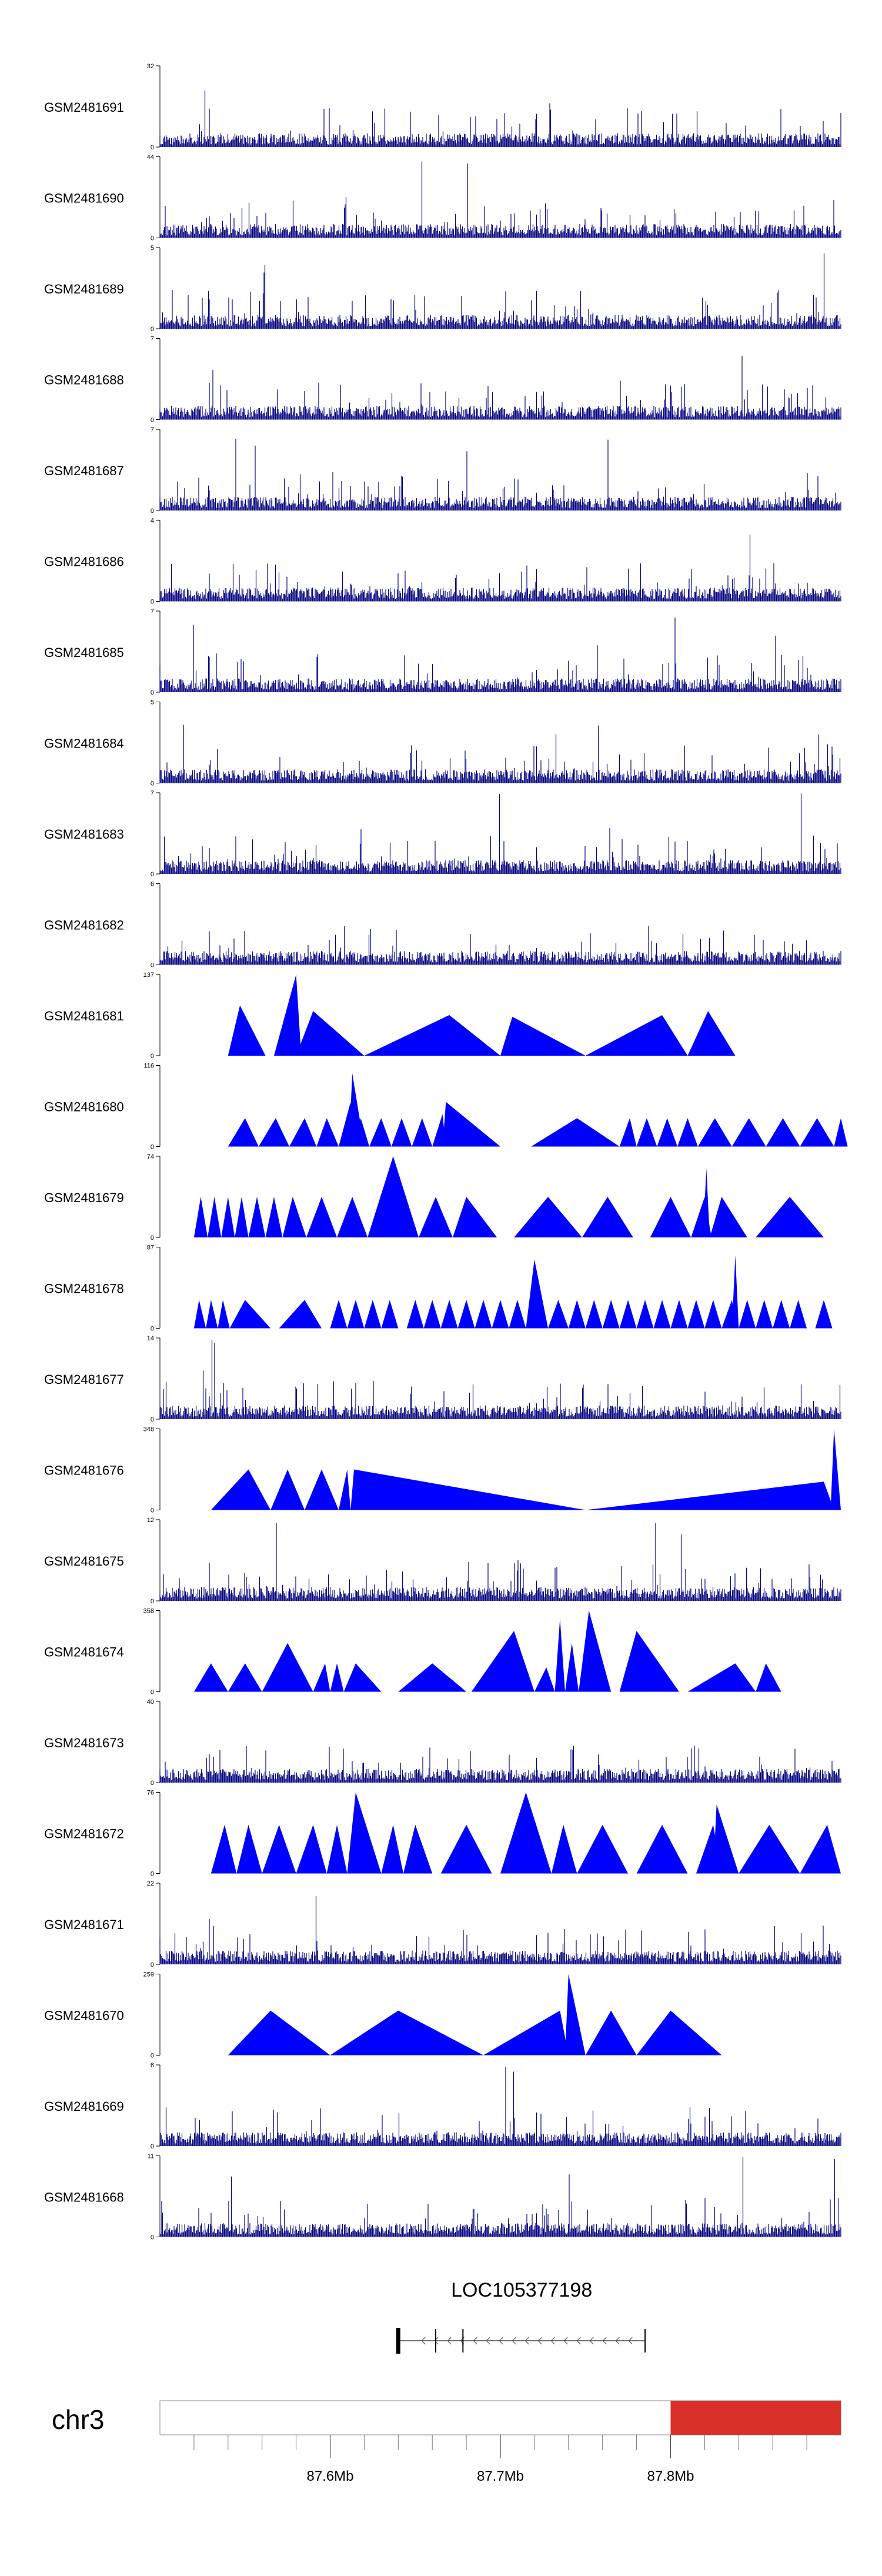 The height and width of the screenshot is (2576, 882). I want to click on track-label: GSM2481691, so click(84, 107).